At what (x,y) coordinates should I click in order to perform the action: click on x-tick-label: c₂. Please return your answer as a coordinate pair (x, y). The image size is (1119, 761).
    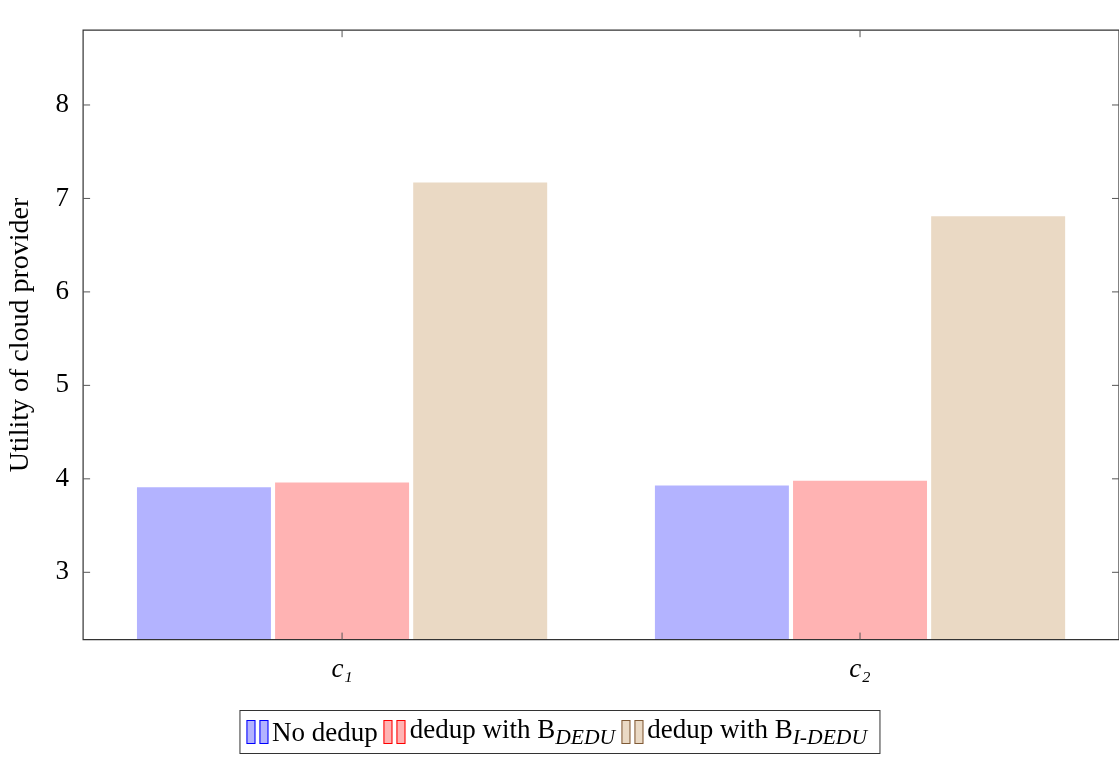
    Looking at the image, I should click on (860, 667).